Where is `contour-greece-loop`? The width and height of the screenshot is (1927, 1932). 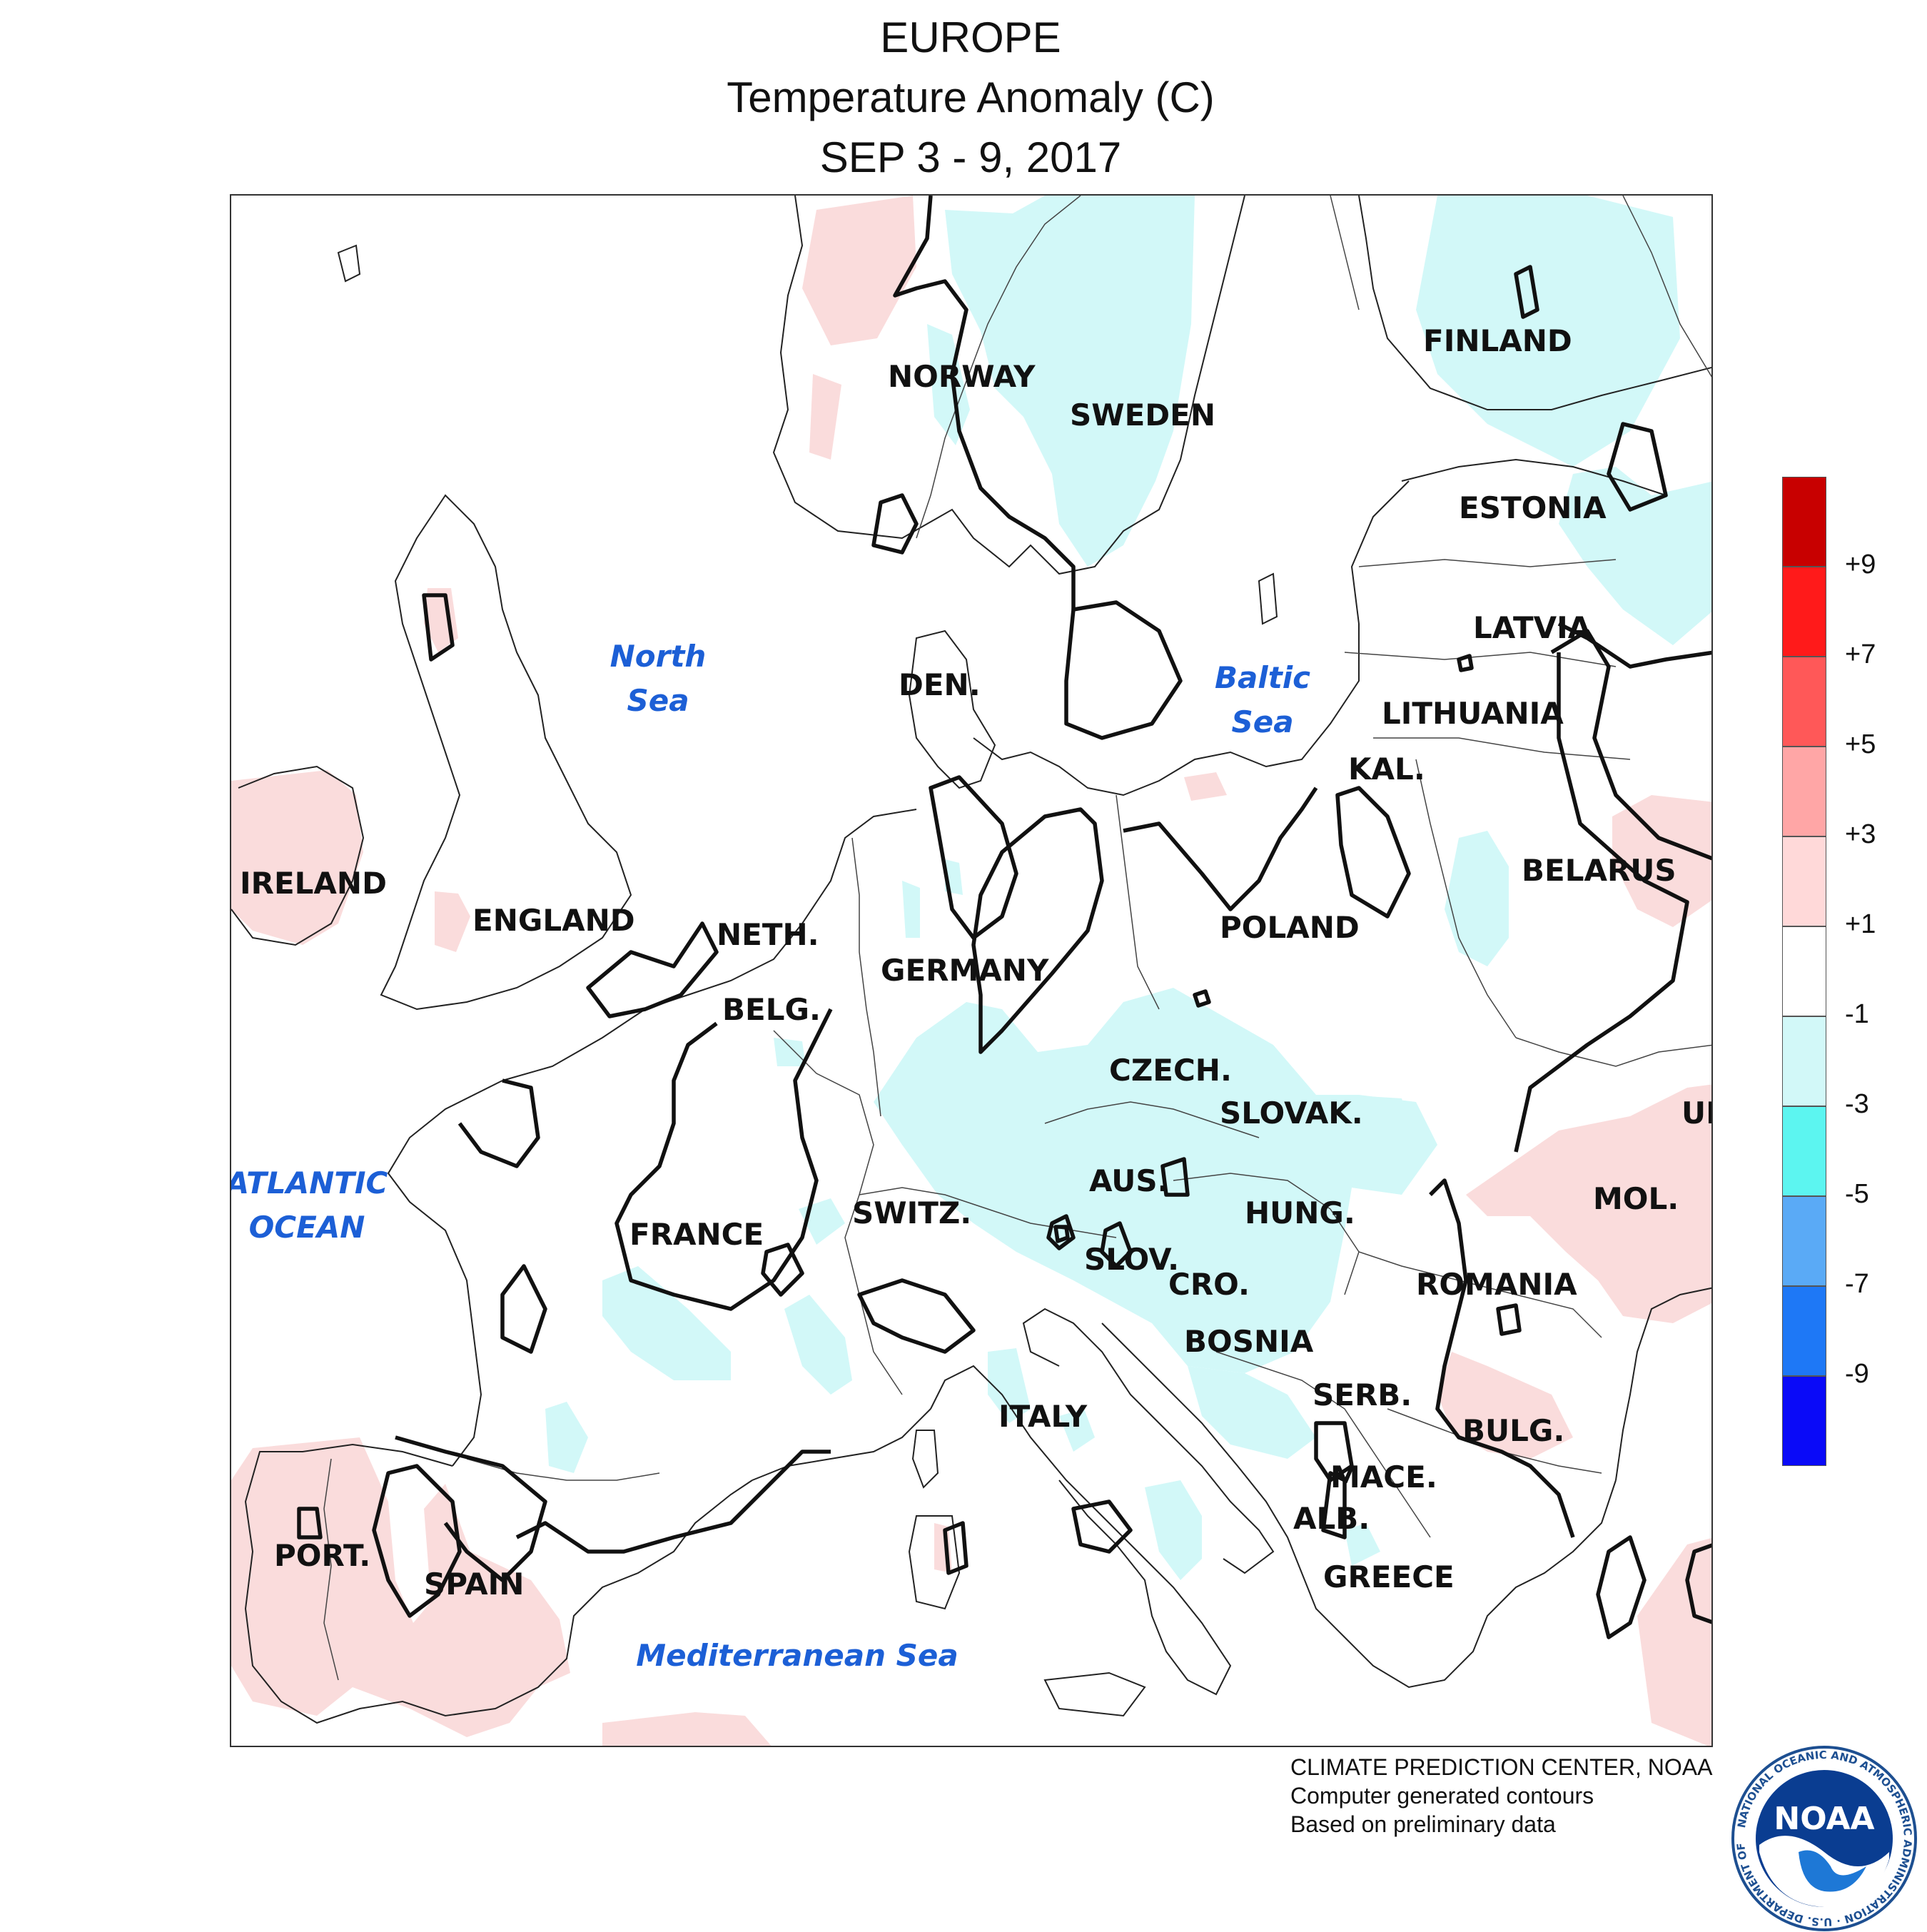
contour-greece-loop is located at coordinates (1334, 1505).